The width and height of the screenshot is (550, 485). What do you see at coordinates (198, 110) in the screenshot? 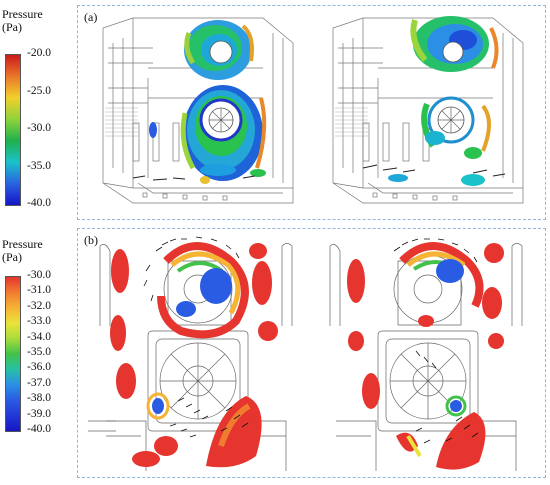
I see `panel-a-left-view` at bounding box center [198, 110].